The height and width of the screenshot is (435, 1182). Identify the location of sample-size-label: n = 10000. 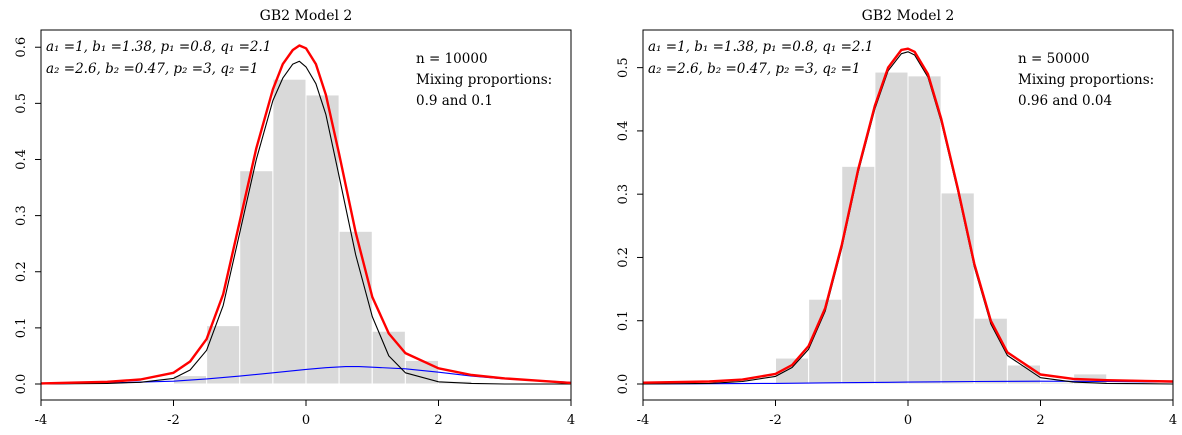
(452, 59).